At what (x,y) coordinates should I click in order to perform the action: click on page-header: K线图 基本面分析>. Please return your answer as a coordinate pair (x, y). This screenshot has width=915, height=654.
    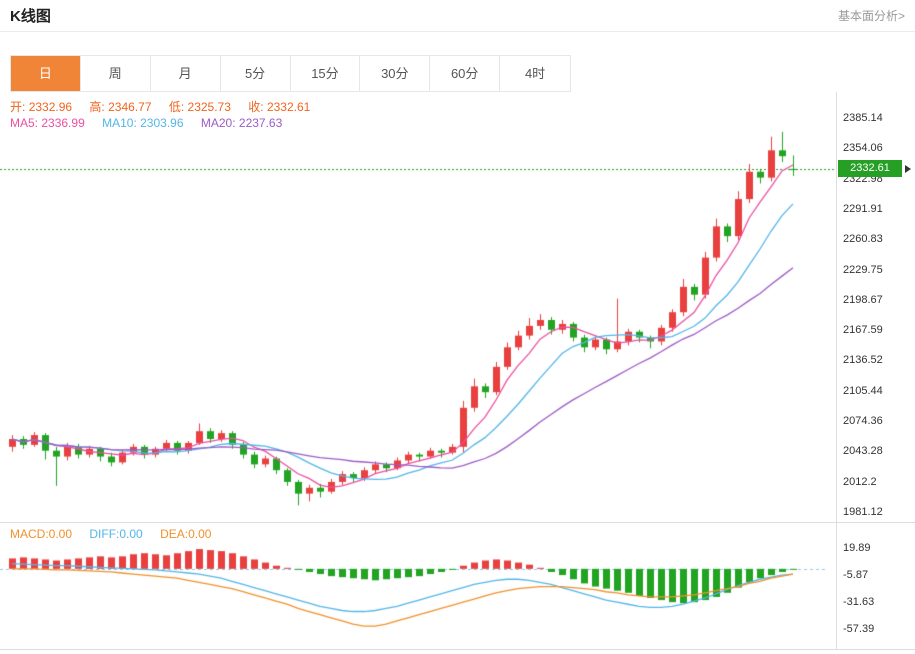
    Looking at the image, I should click on (457, 16).